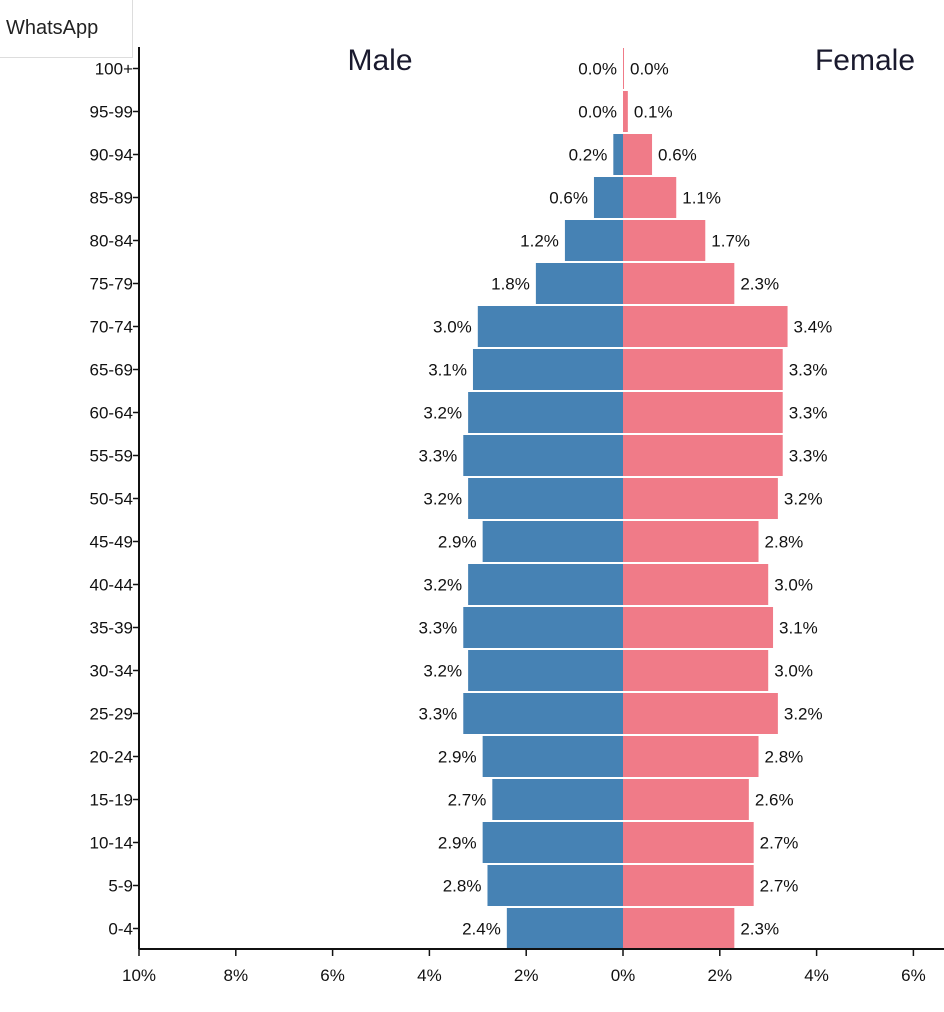 The height and width of the screenshot is (1012, 944). I want to click on female-value-label: 2.6%, so click(774, 800).